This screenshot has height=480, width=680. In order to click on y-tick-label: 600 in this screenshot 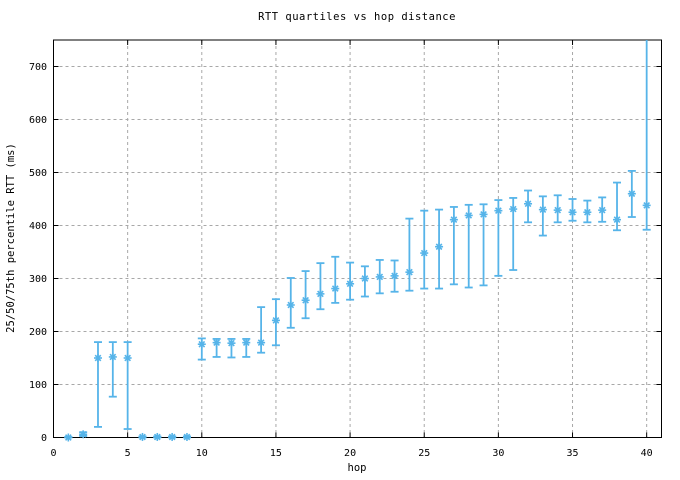, I will do `click(38, 120)`.